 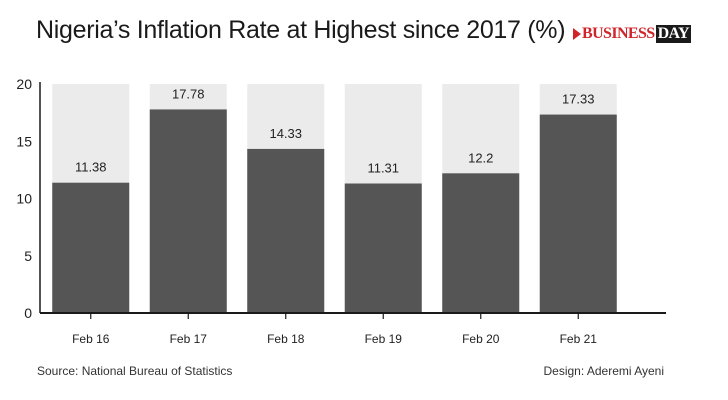 I want to click on data-label: 11.31, so click(x=383, y=168).